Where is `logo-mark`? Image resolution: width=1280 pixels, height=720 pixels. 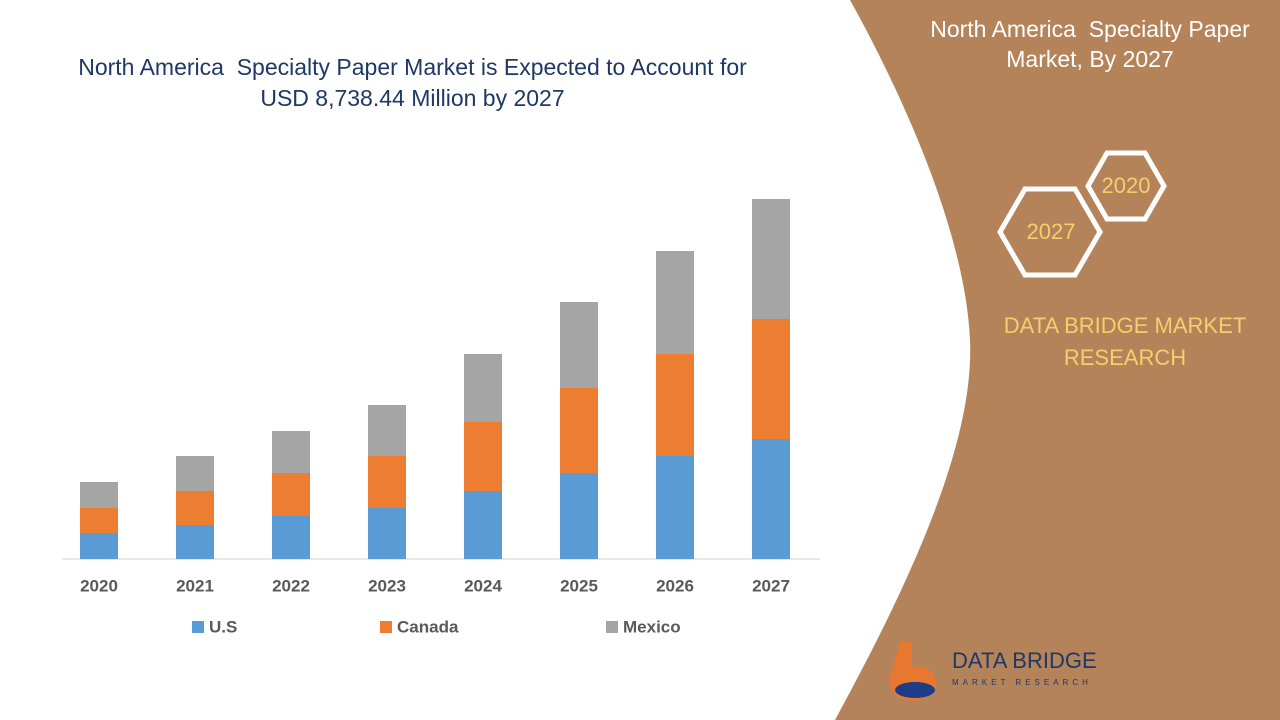 logo-mark is located at coordinates (915, 690).